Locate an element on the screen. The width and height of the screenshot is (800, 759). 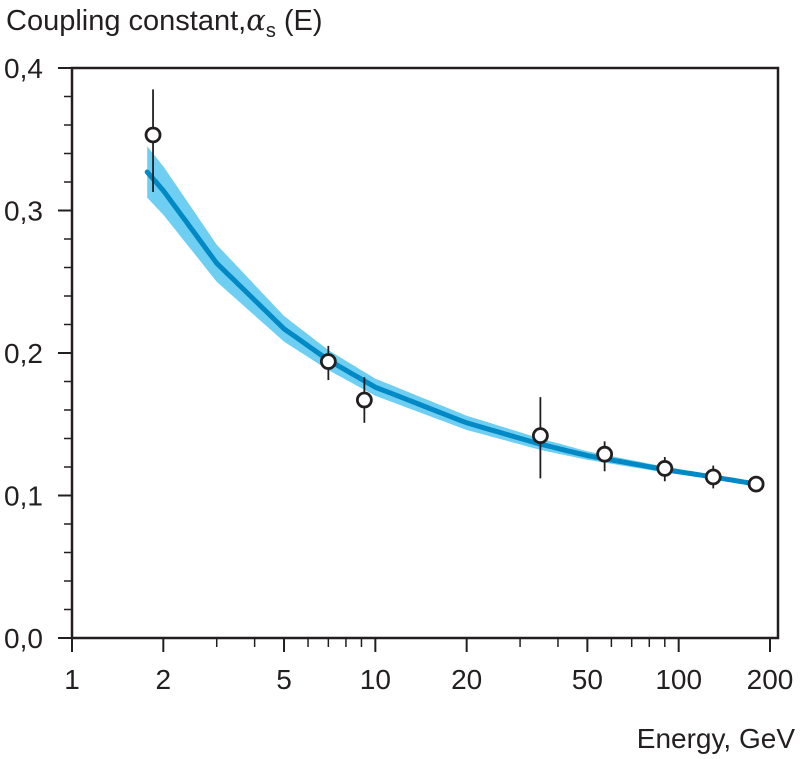
chart-title: Coupling constant,αs (E) is located at coordinates (164, 22).